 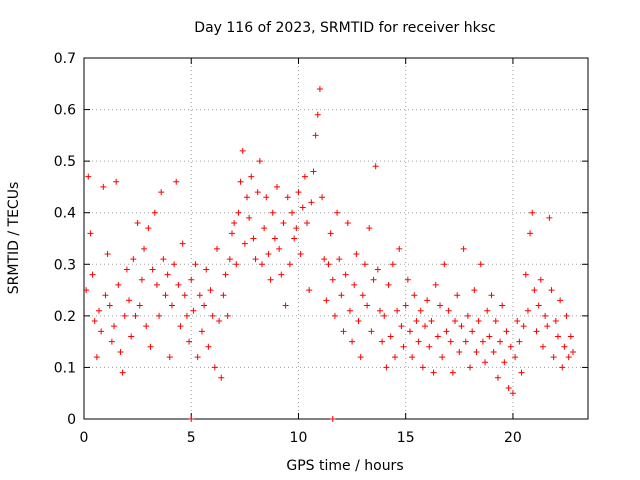 I want to click on x-tick-label: 10, so click(x=299, y=438).